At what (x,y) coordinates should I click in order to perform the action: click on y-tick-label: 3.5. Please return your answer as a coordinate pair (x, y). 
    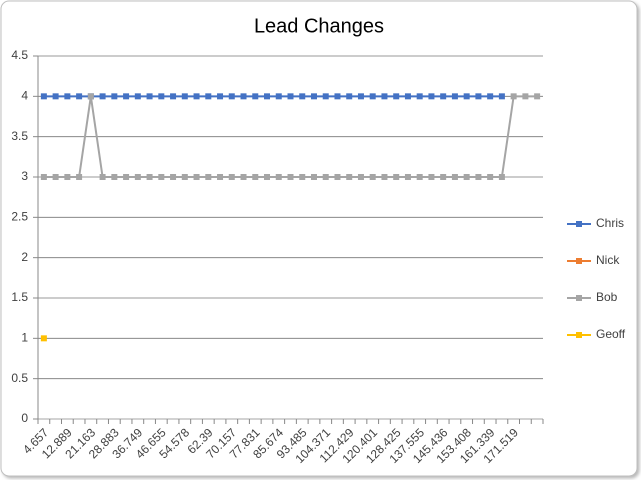
    Looking at the image, I should click on (19, 136).